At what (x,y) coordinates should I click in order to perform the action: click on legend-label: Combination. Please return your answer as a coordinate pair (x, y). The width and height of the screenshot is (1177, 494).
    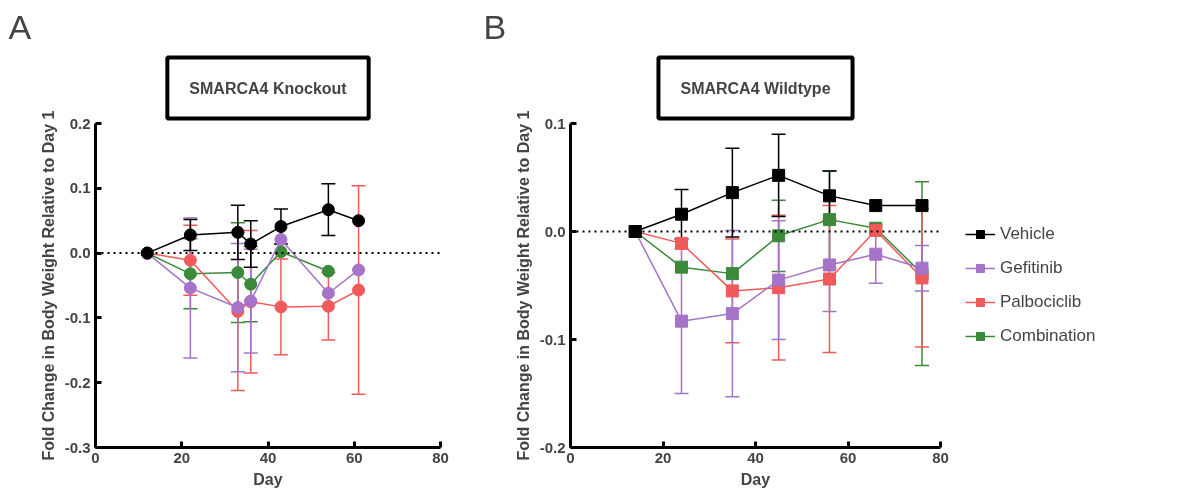
    Looking at the image, I should click on (1048, 336).